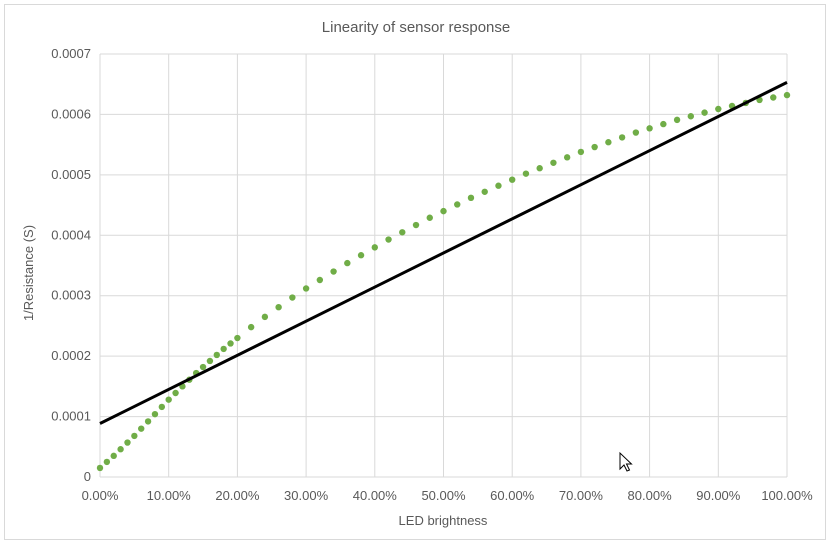  Describe the element at coordinates (71, 113) in the screenshot. I see `y-tick-label: 0.0006` at that location.